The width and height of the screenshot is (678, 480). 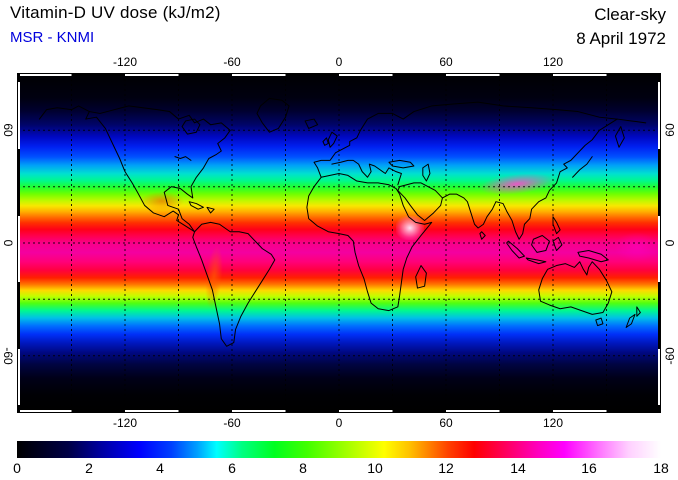 I want to click on colorbar, so click(x=339, y=449).